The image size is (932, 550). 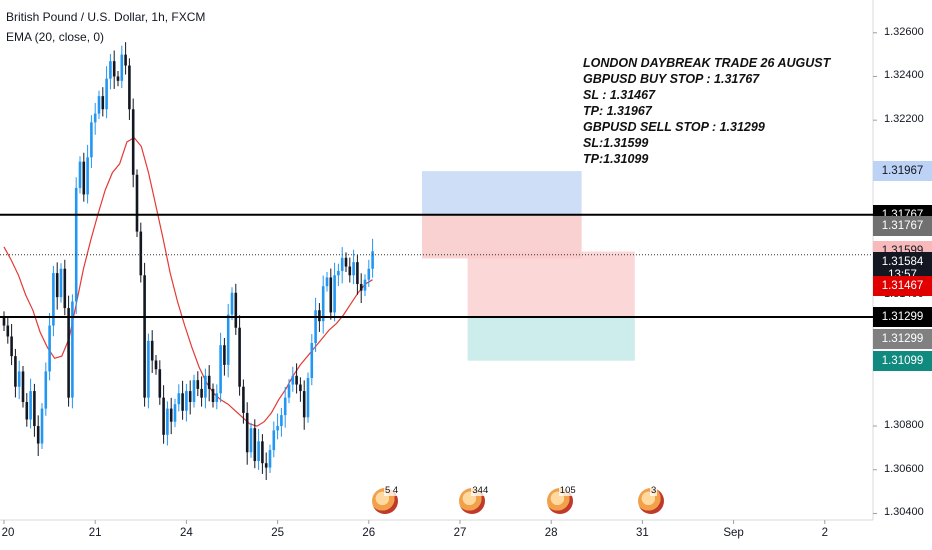 I want to click on sell-target-zone, so click(x=551, y=339).